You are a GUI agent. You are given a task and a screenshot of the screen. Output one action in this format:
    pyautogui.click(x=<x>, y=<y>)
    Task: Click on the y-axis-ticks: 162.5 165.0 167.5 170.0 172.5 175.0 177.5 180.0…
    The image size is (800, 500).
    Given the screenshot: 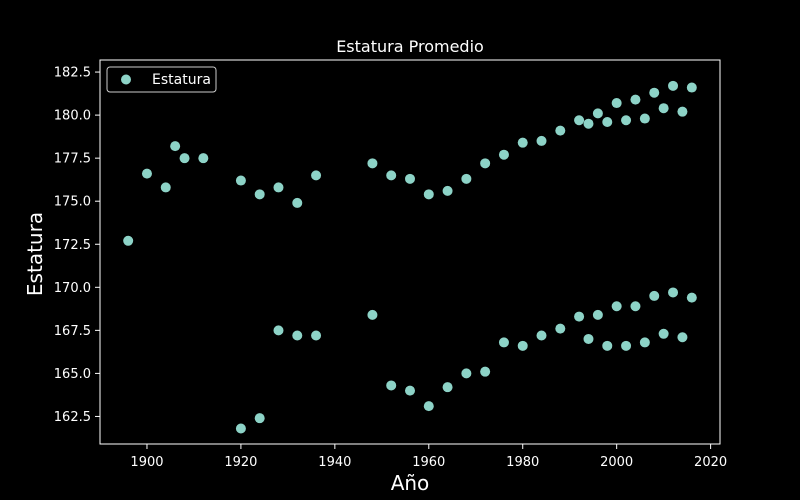 What is the action you would take?
    pyautogui.click(x=77, y=245)
    